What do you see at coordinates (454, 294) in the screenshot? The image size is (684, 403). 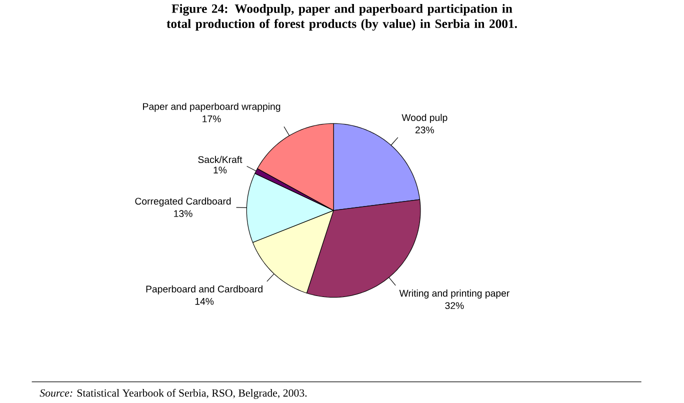 I see `slice-label: Writing and printing paper` at bounding box center [454, 294].